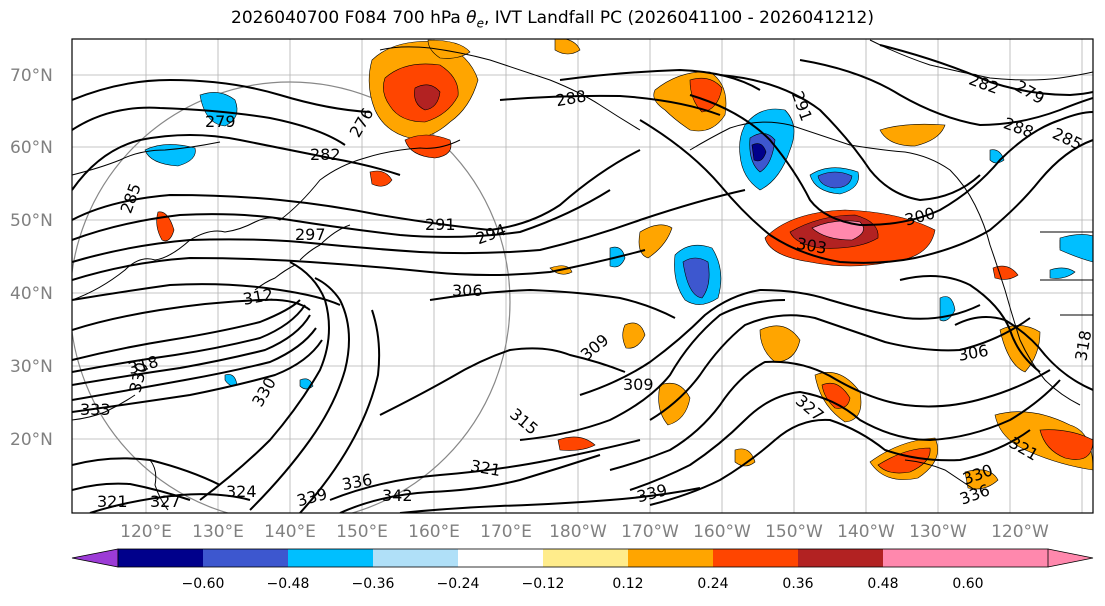  What do you see at coordinates (440, 224) in the screenshot?
I see `contour-label: 291` at bounding box center [440, 224].